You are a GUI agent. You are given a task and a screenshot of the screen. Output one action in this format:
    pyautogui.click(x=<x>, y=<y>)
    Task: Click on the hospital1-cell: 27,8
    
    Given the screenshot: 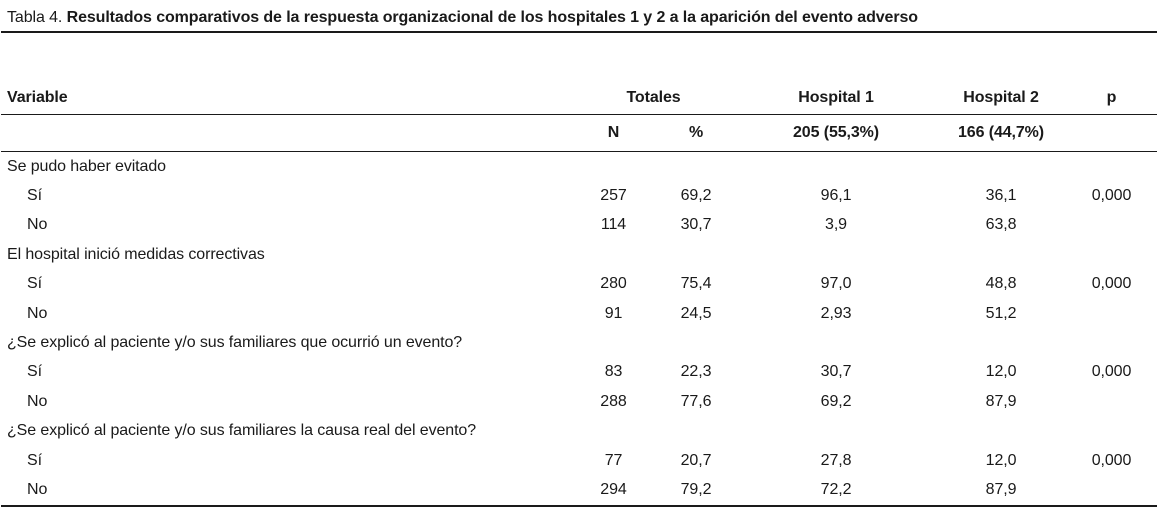 What is the action you would take?
    pyautogui.click(x=836, y=460)
    